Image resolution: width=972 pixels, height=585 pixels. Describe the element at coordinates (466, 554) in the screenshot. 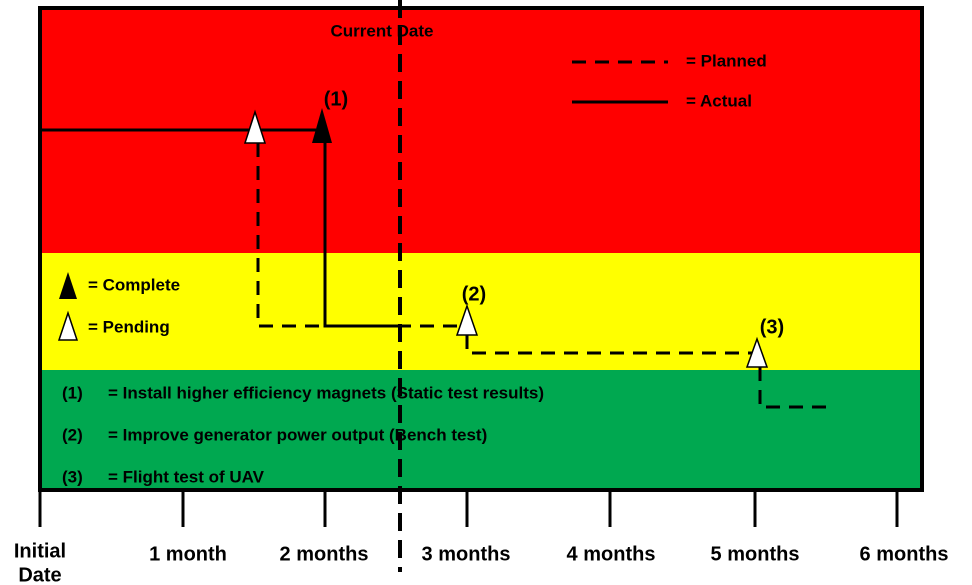

I see `axis-tick-label: 3 months` at that location.